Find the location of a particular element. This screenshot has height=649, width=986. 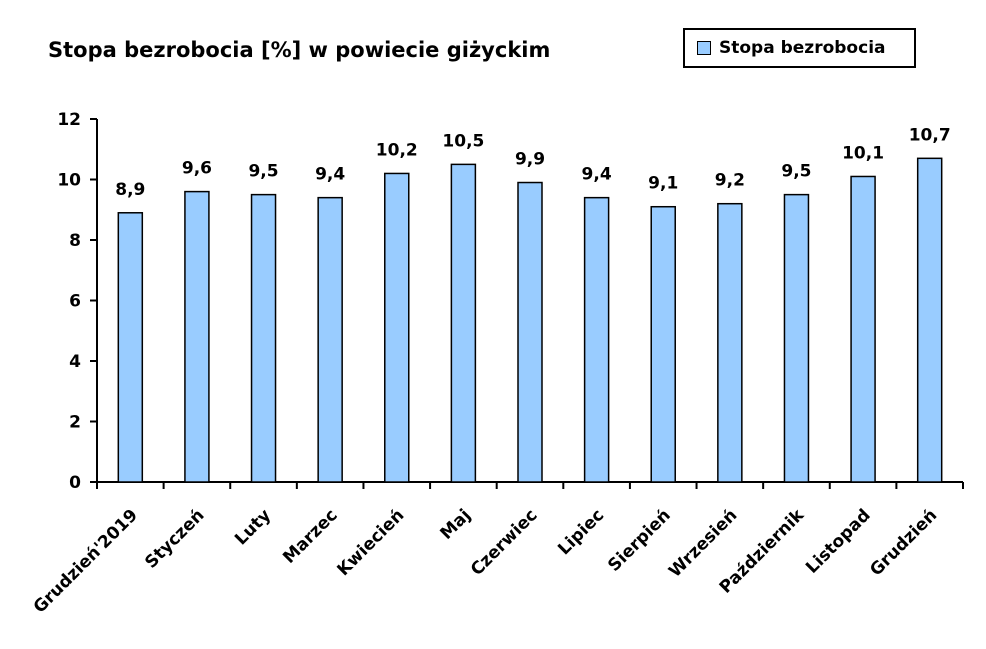

legend-label: Stopa bezrobocia is located at coordinates (802, 48).